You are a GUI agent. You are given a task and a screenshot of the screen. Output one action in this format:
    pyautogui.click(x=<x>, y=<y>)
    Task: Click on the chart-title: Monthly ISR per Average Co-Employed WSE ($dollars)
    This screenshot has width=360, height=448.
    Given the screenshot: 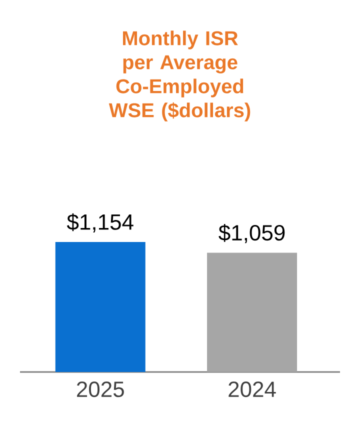 What is the action you would take?
    pyautogui.click(x=179, y=76)
    